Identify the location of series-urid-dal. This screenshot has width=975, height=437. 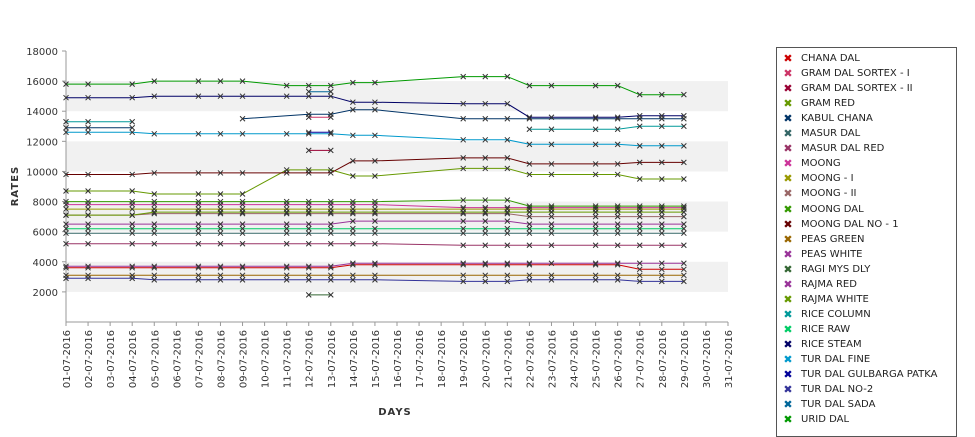
(375, 85).